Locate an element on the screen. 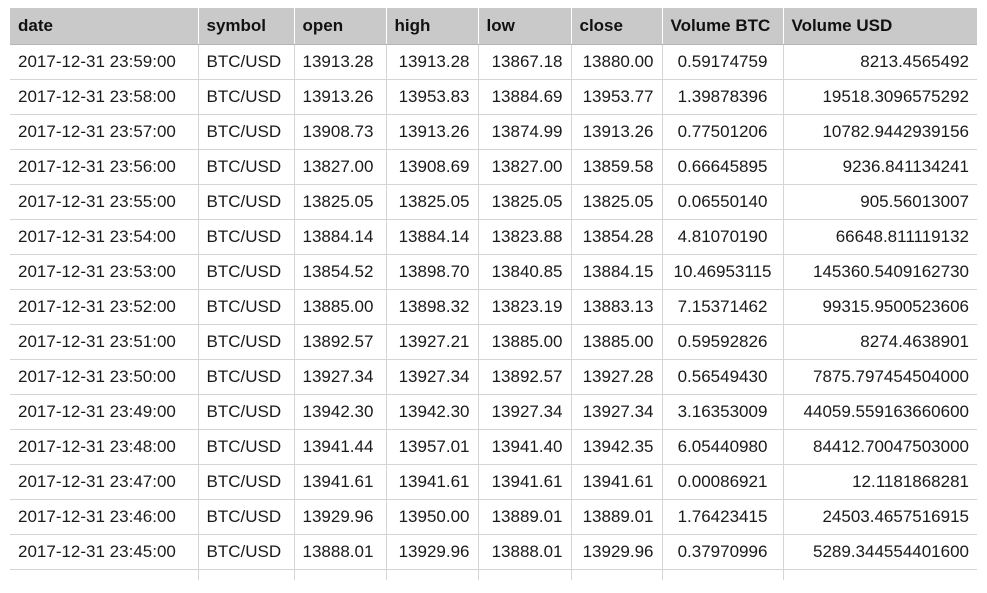 The width and height of the screenshot is (987, 593). cell-close: 13942.35 is located at coordinates (617, 447).